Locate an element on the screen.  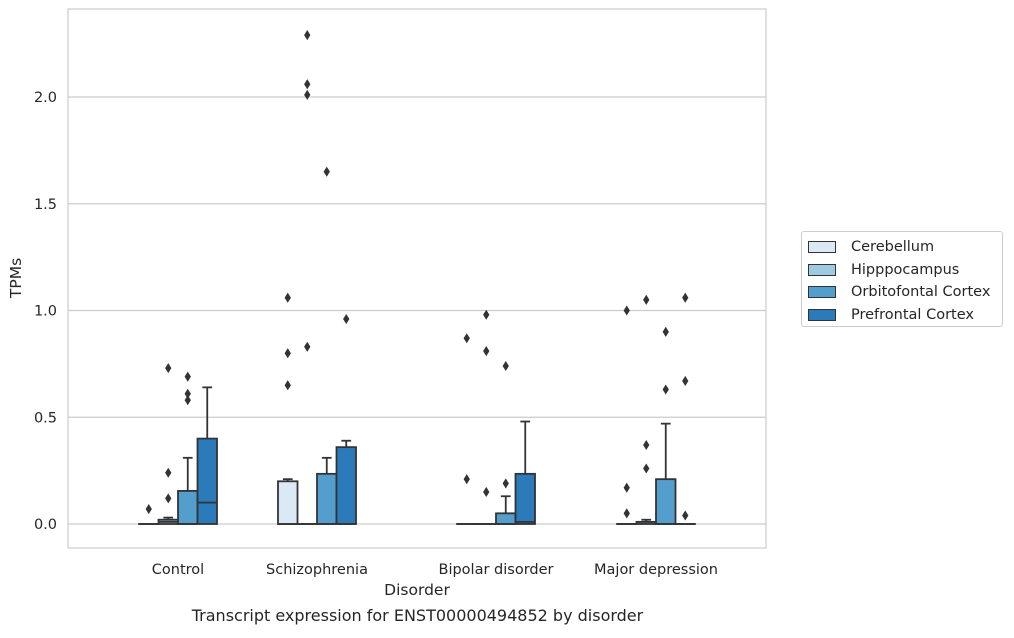
legend-label-prefrontal-cortex: Prefrontal Cortex is located at coordinates (912, 315).